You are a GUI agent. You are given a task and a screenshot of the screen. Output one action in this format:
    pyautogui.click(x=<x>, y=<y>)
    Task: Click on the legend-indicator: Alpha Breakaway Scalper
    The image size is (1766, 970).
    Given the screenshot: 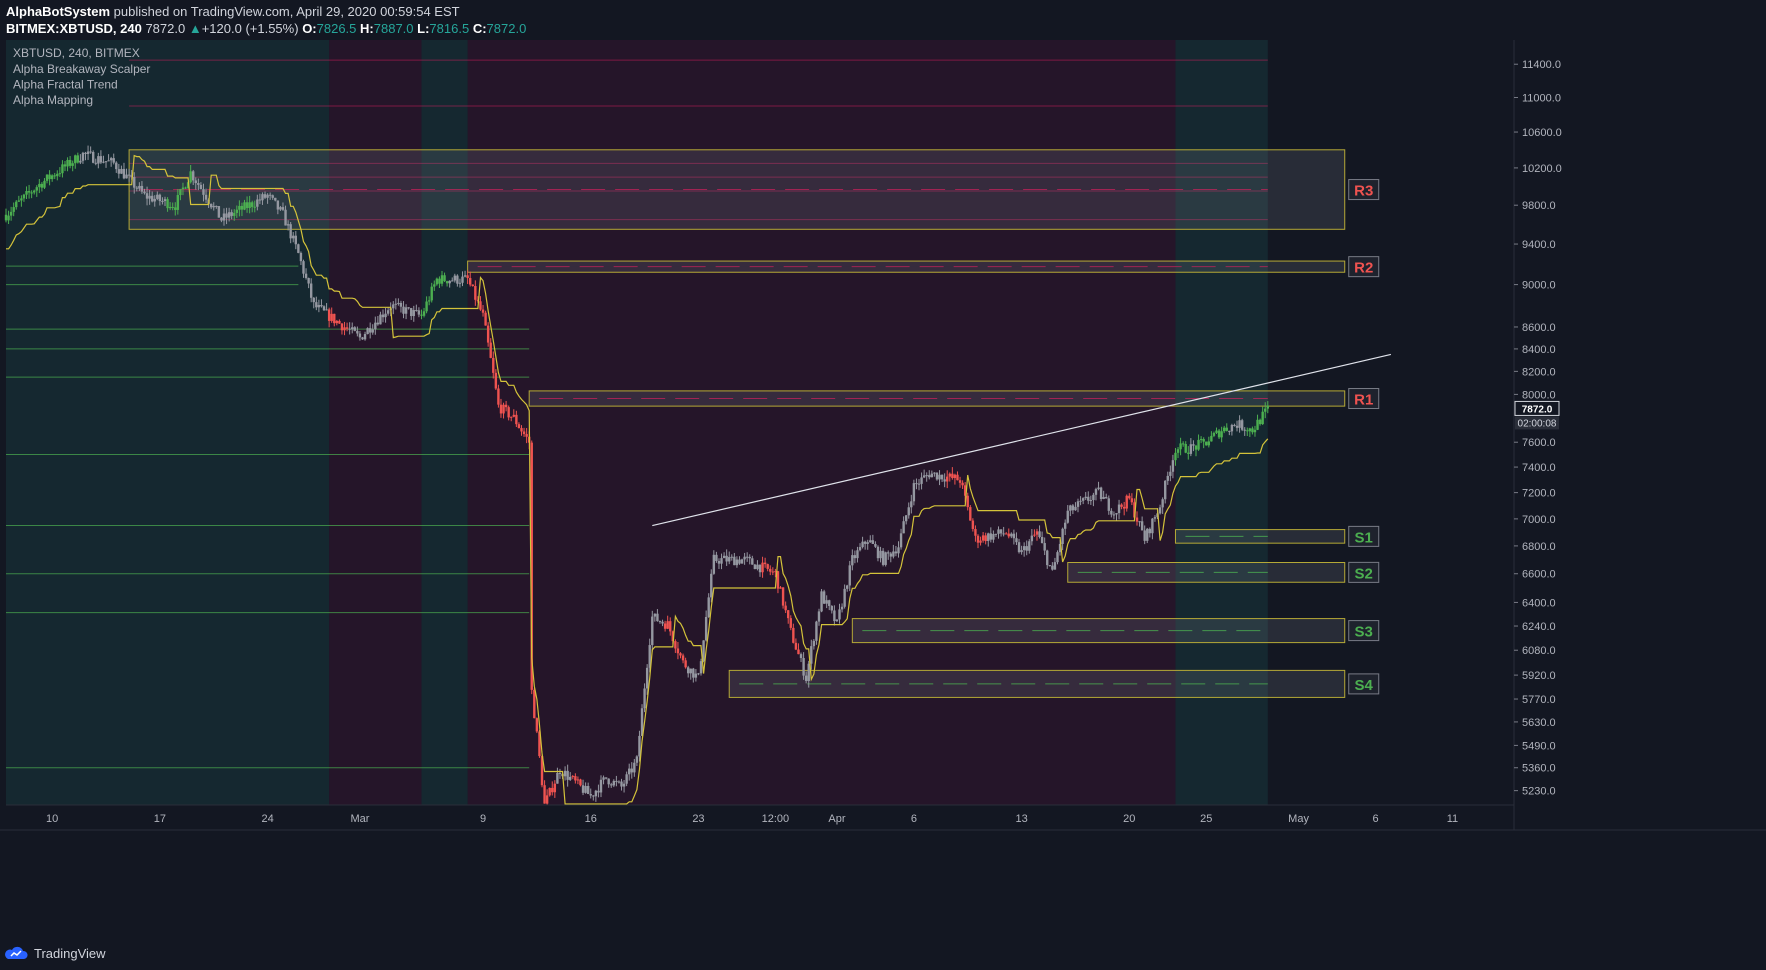 What is the action you would take?
    pyautogui.click(x=81, y=69)
    